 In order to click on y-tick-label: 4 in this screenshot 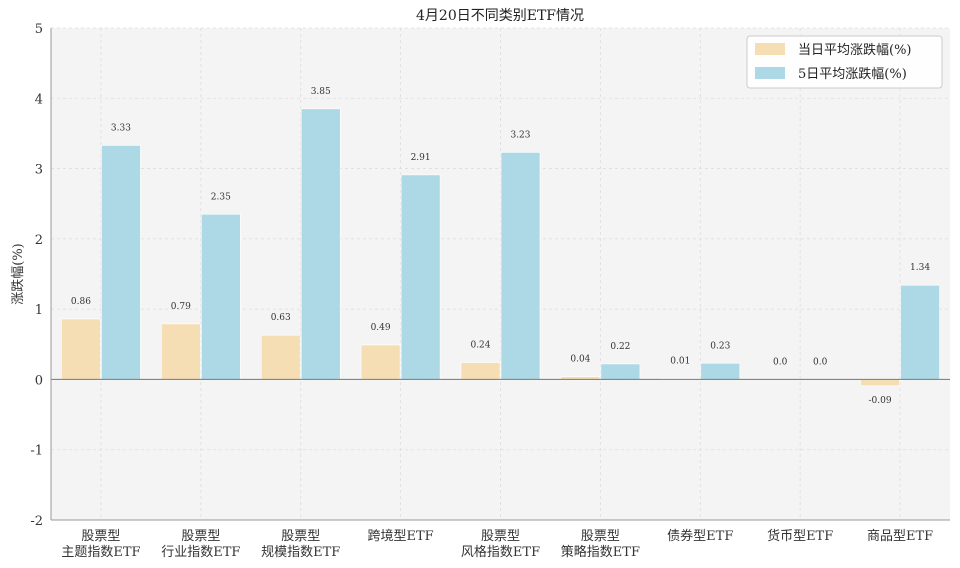, I will do `click(39, 99)`.